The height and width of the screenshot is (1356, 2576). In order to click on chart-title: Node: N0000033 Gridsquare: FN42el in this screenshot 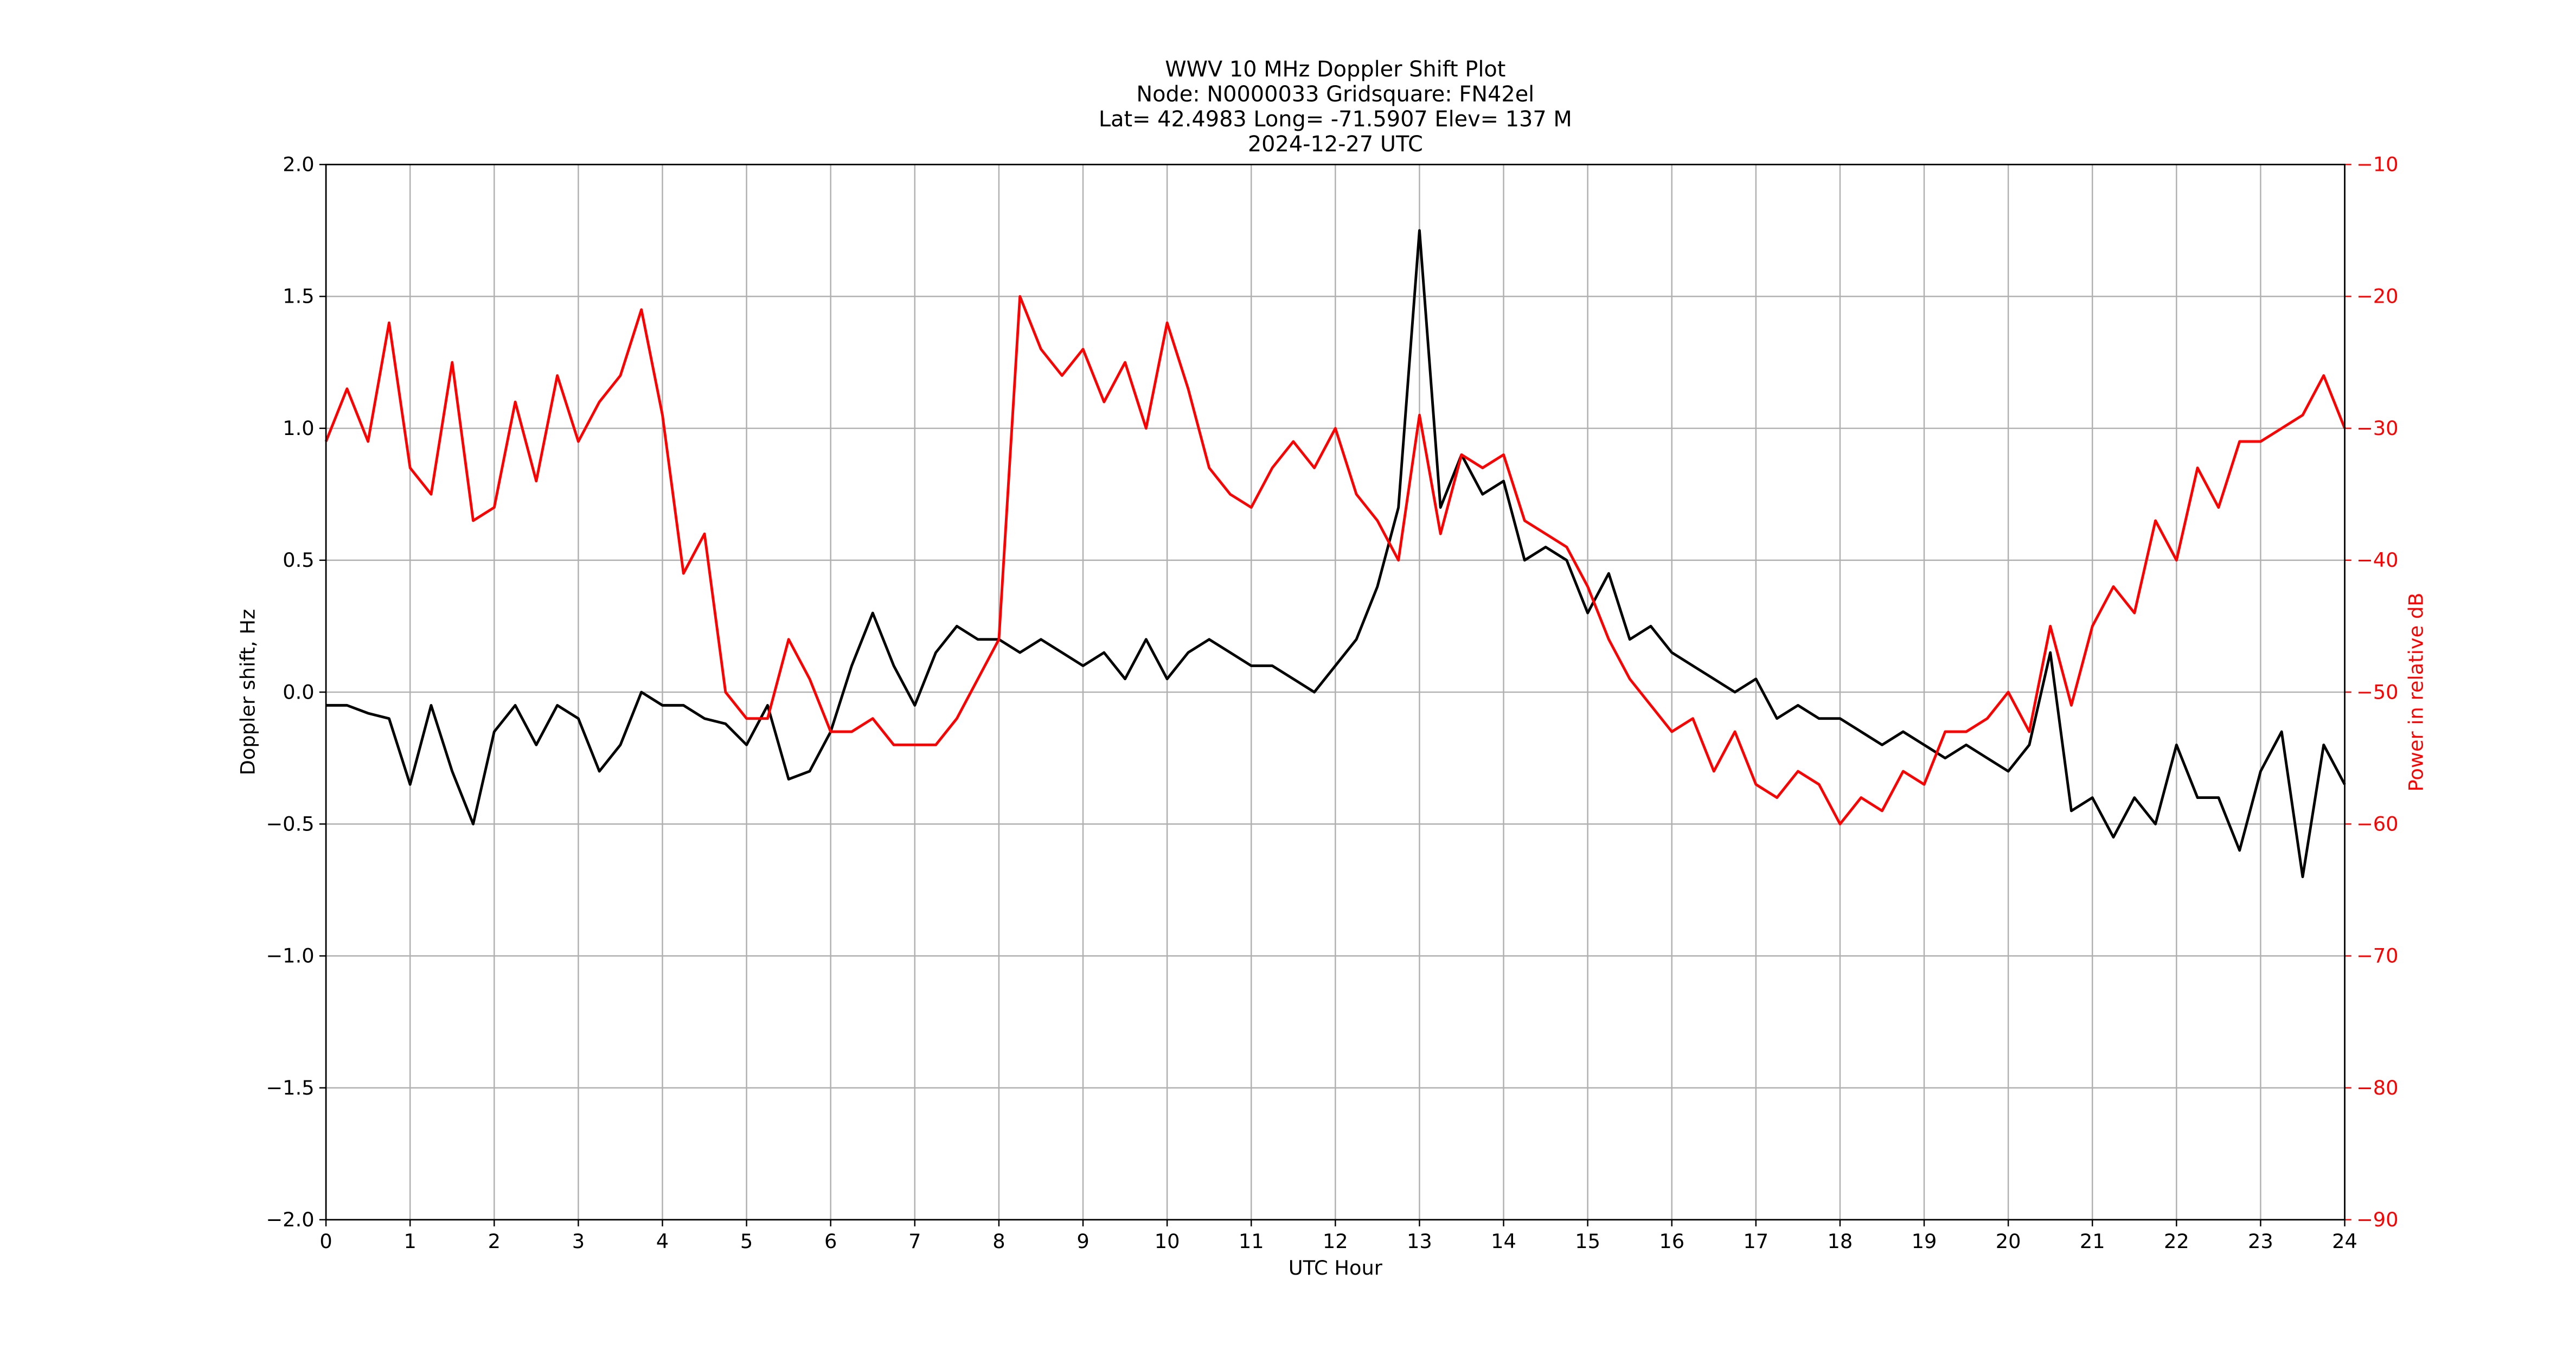, I will do `click(1335, 94)`.